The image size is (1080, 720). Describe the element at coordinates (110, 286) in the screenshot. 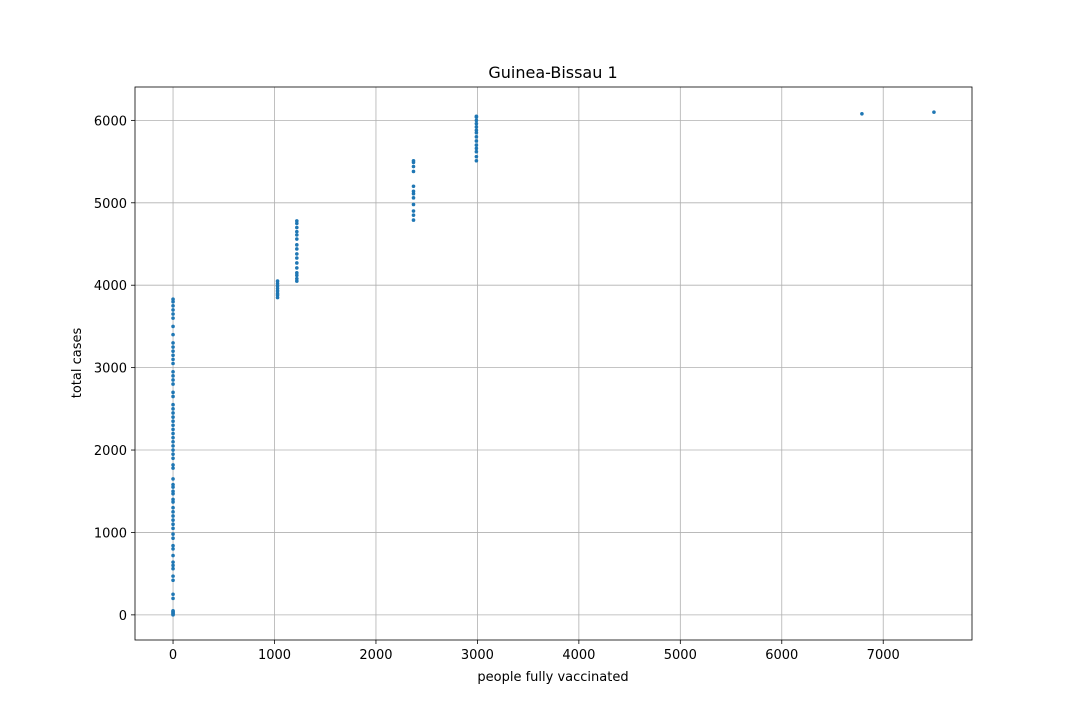

I see `y-tick-label: 4000` at that location.